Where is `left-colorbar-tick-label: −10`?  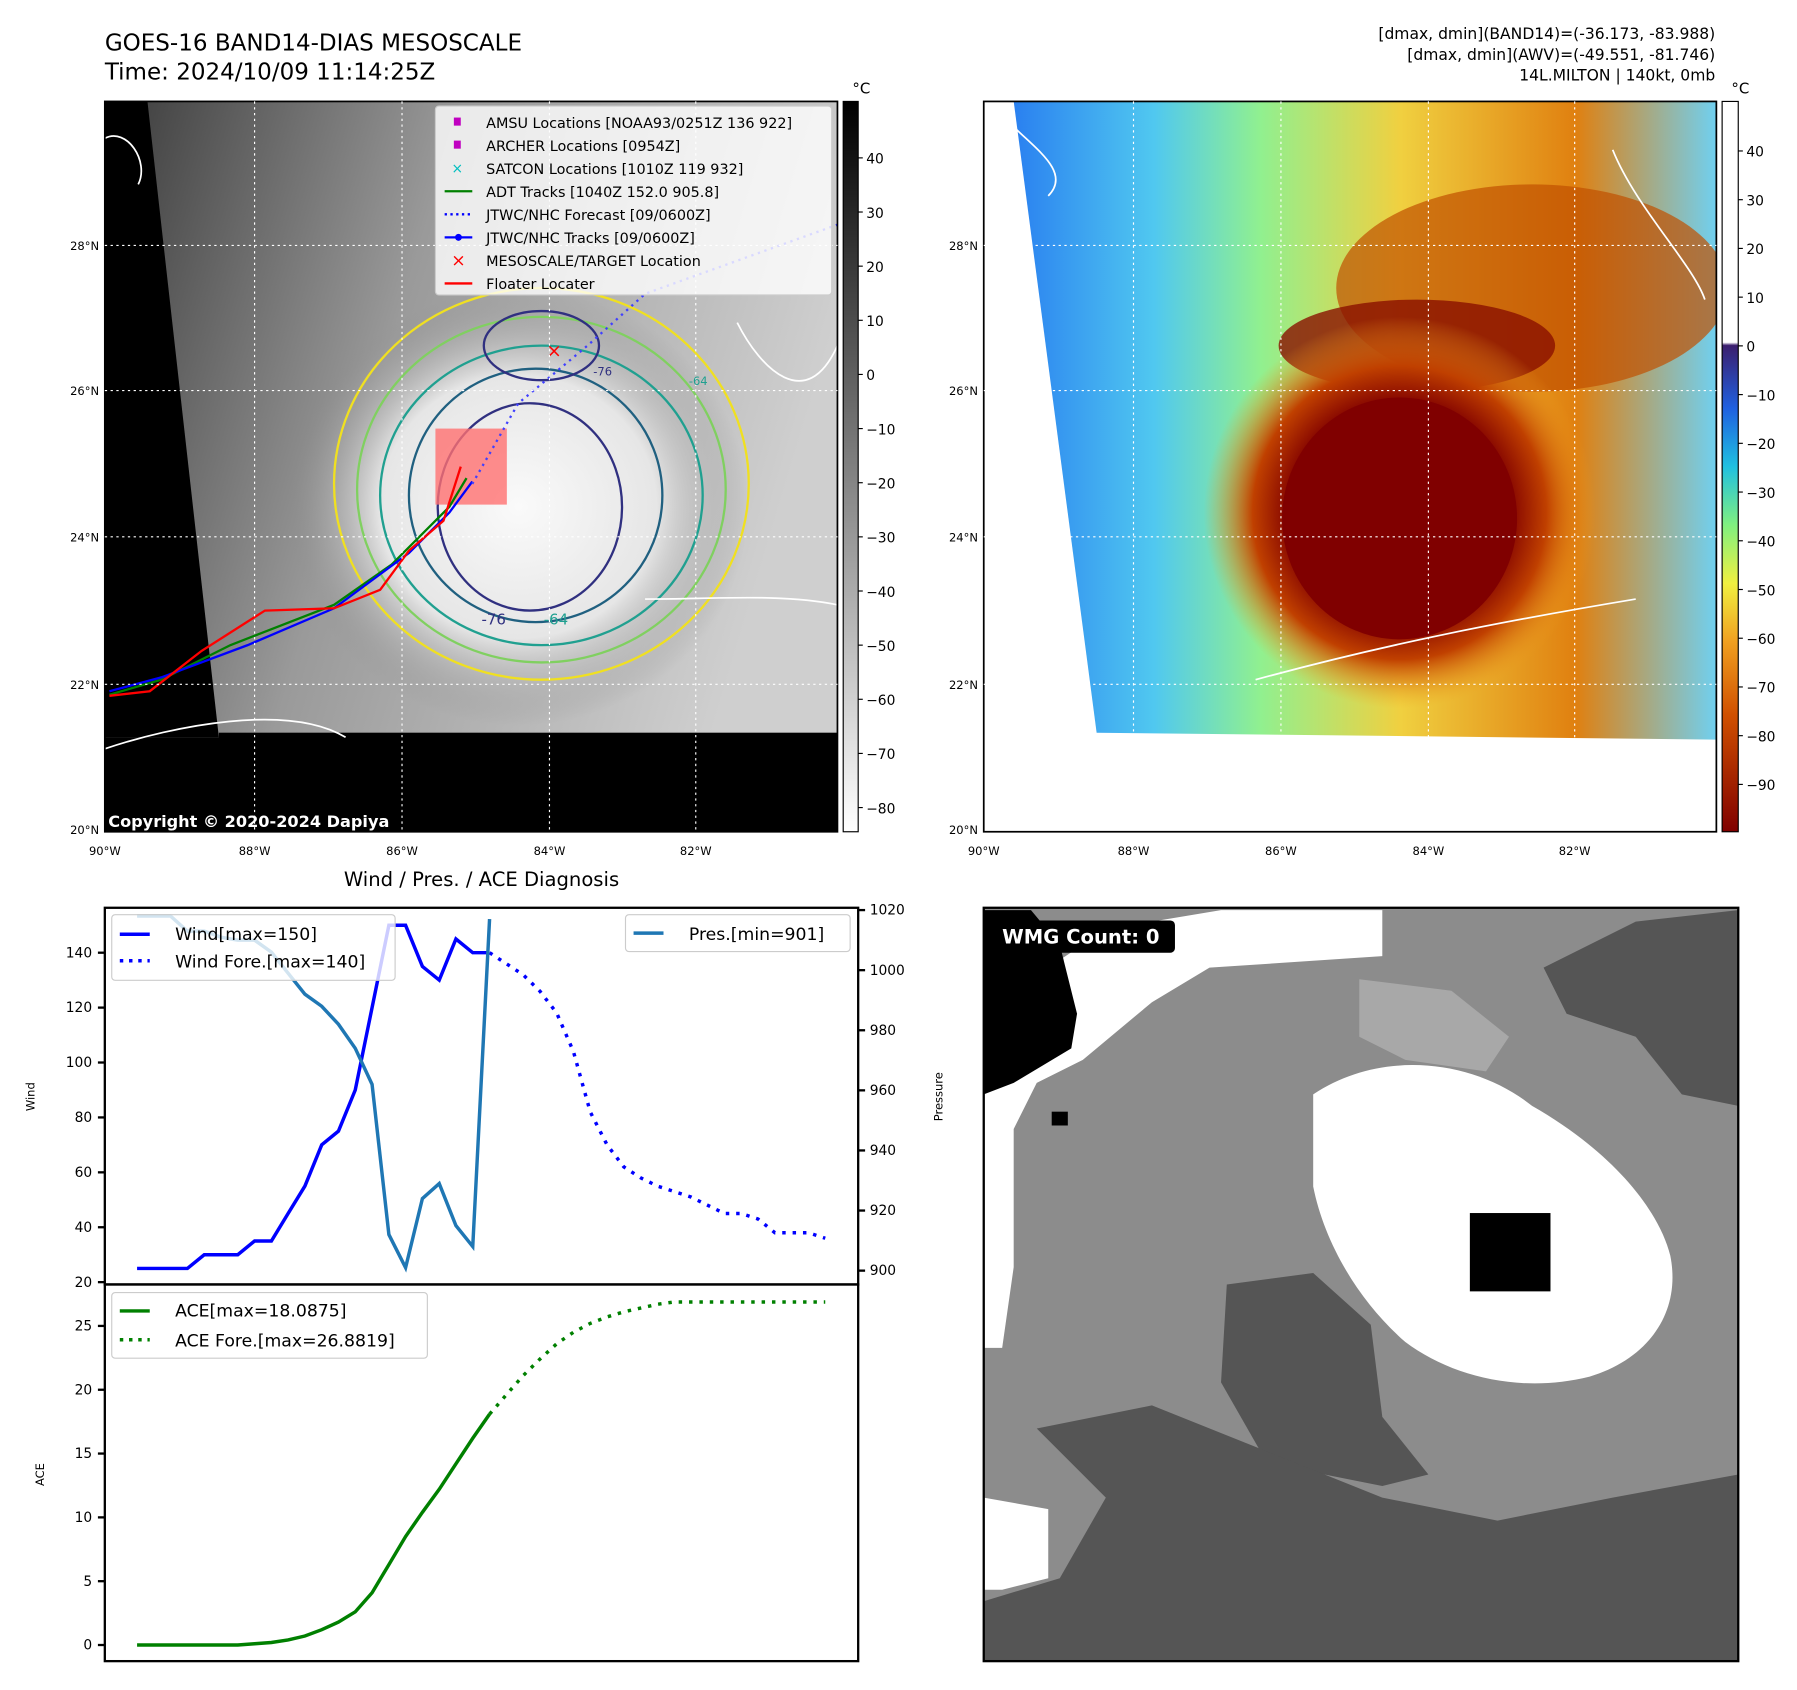 left-colorbar-tick-label: −10 is located at coordinates (880, 430).